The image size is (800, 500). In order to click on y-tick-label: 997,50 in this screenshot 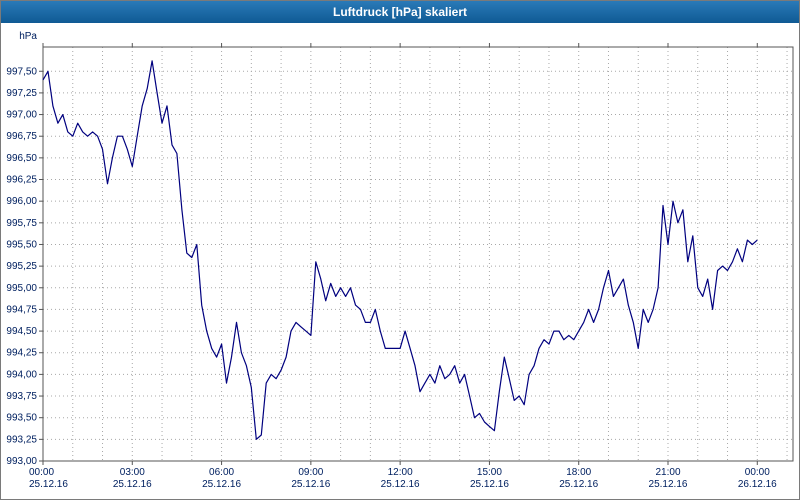, I will do `click(21, 71)`.